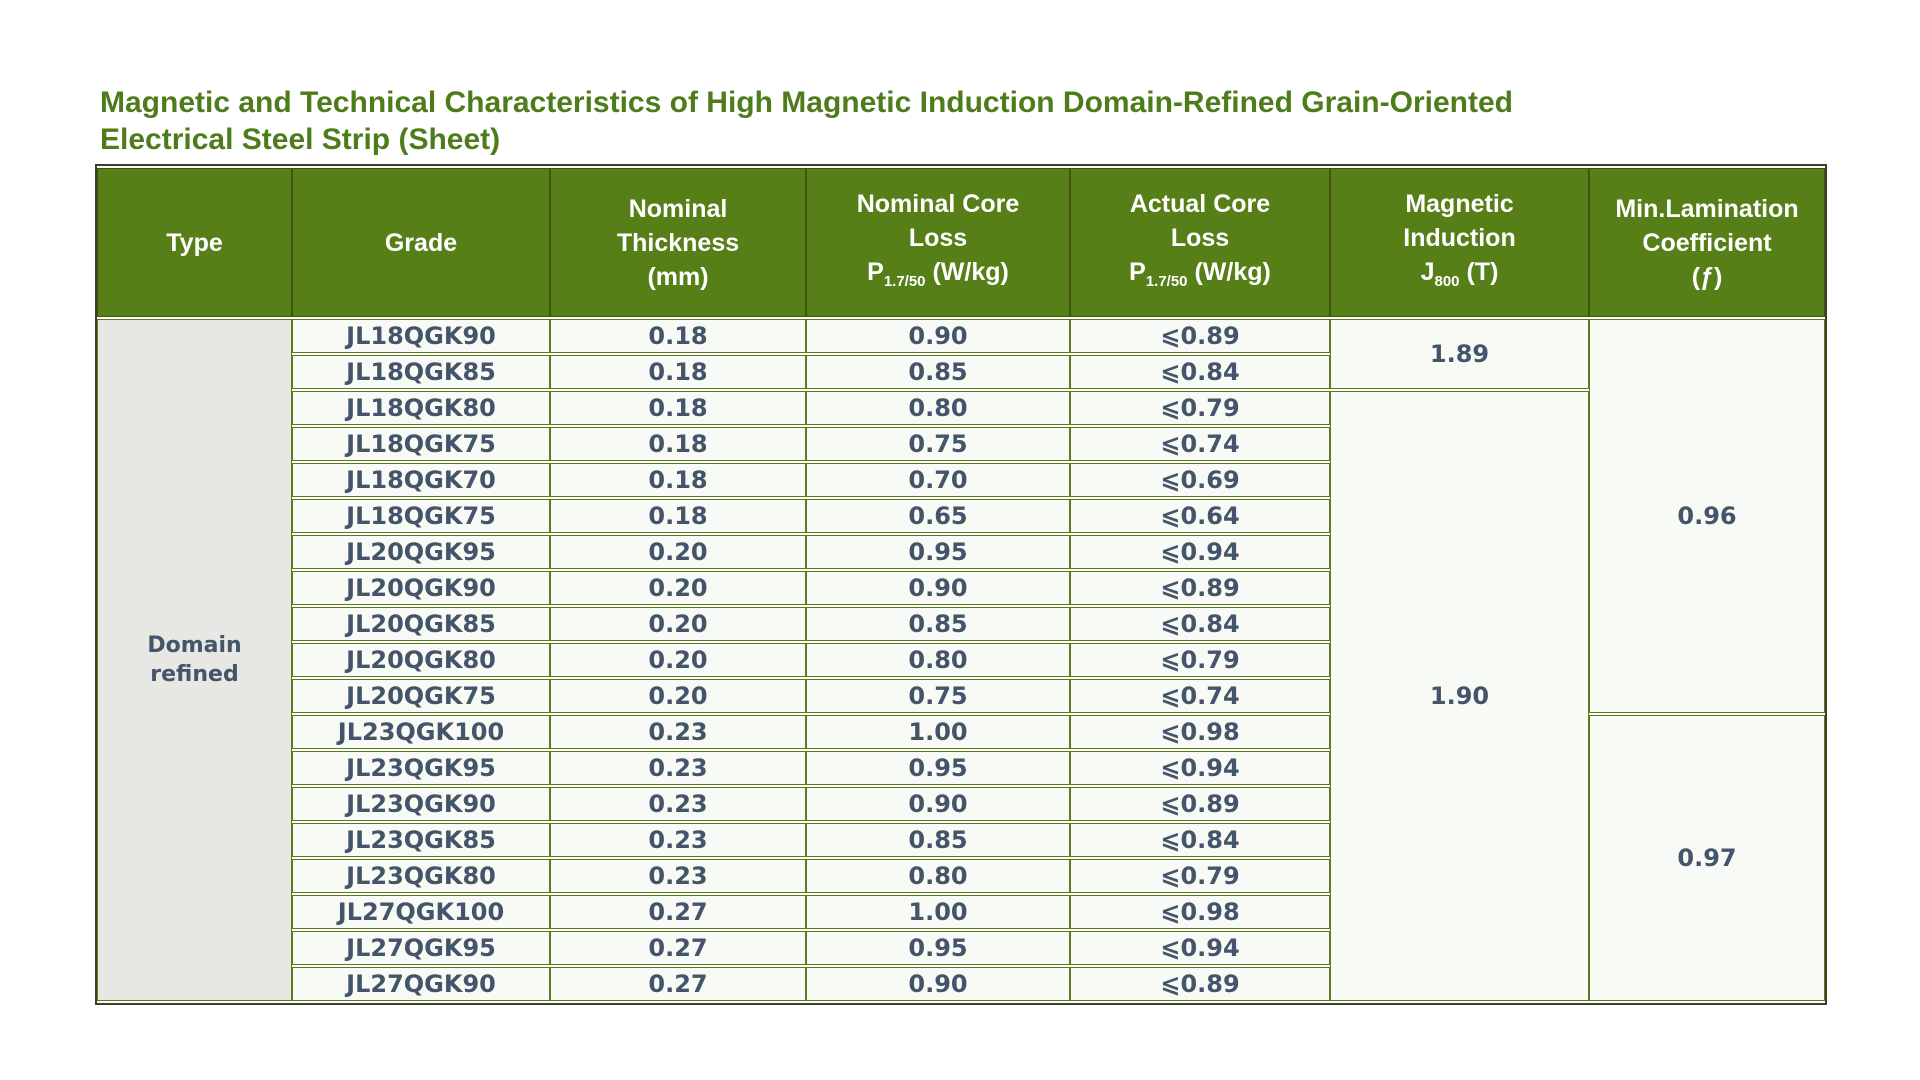  Describe the element at coordinates (194, 674) in the screenshot. I see `type-cell-line: refined` at that location.